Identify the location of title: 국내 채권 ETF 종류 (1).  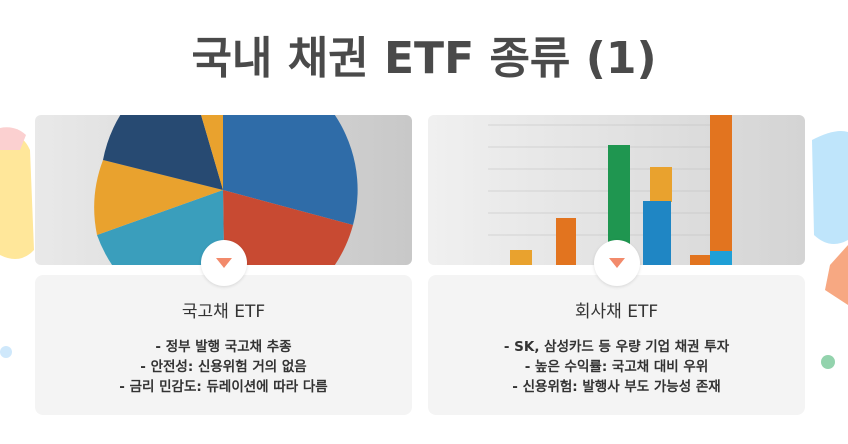
(424, 58).